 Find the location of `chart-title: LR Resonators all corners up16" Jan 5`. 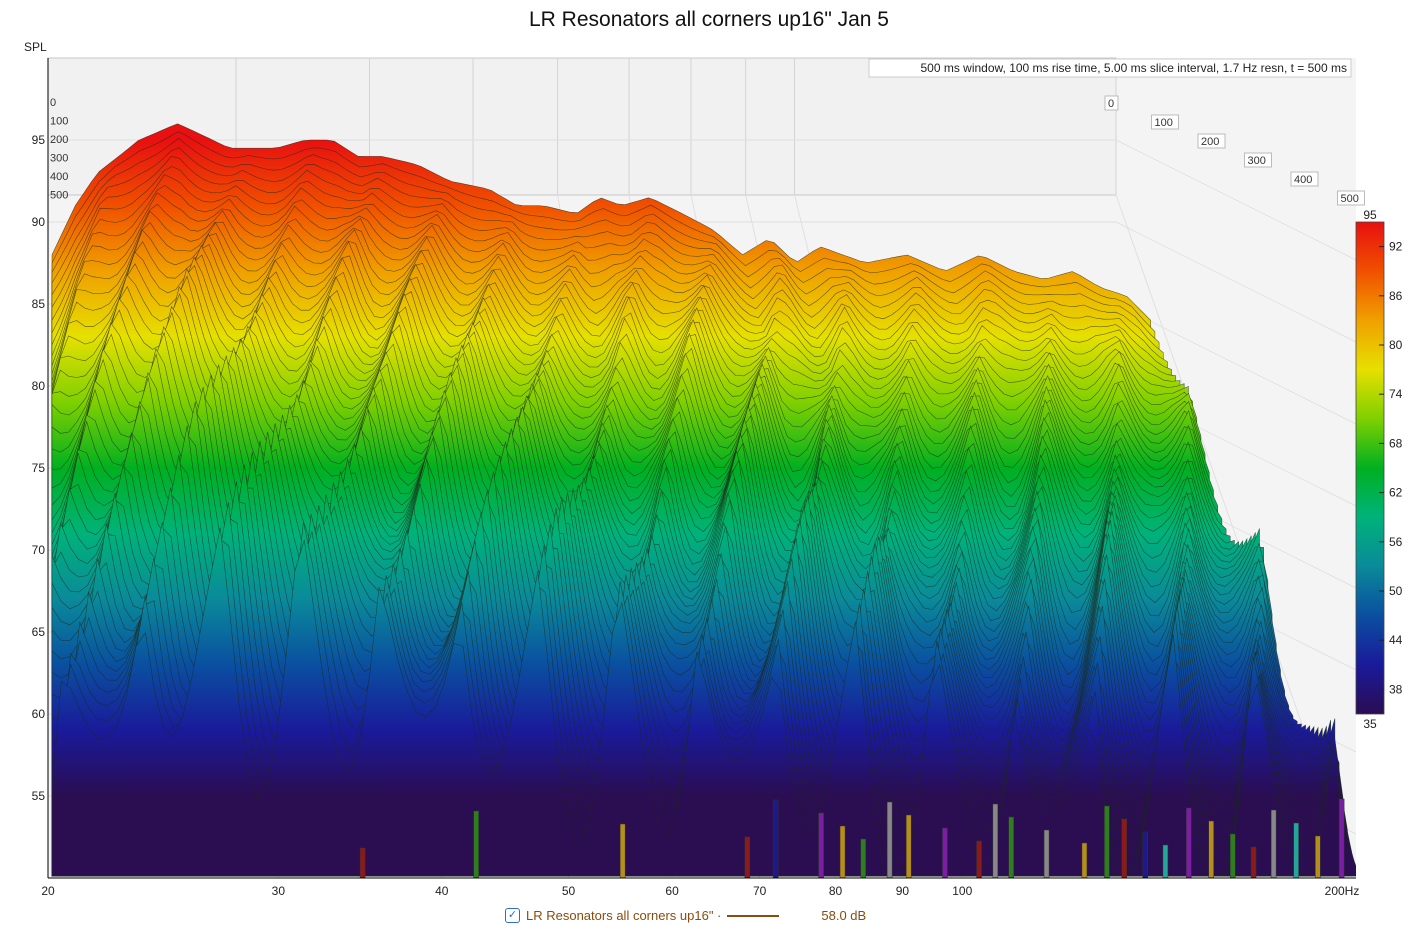

chart-title: LR Resonators all corners up16" Jan 5 is located at coordinates (709, 19).